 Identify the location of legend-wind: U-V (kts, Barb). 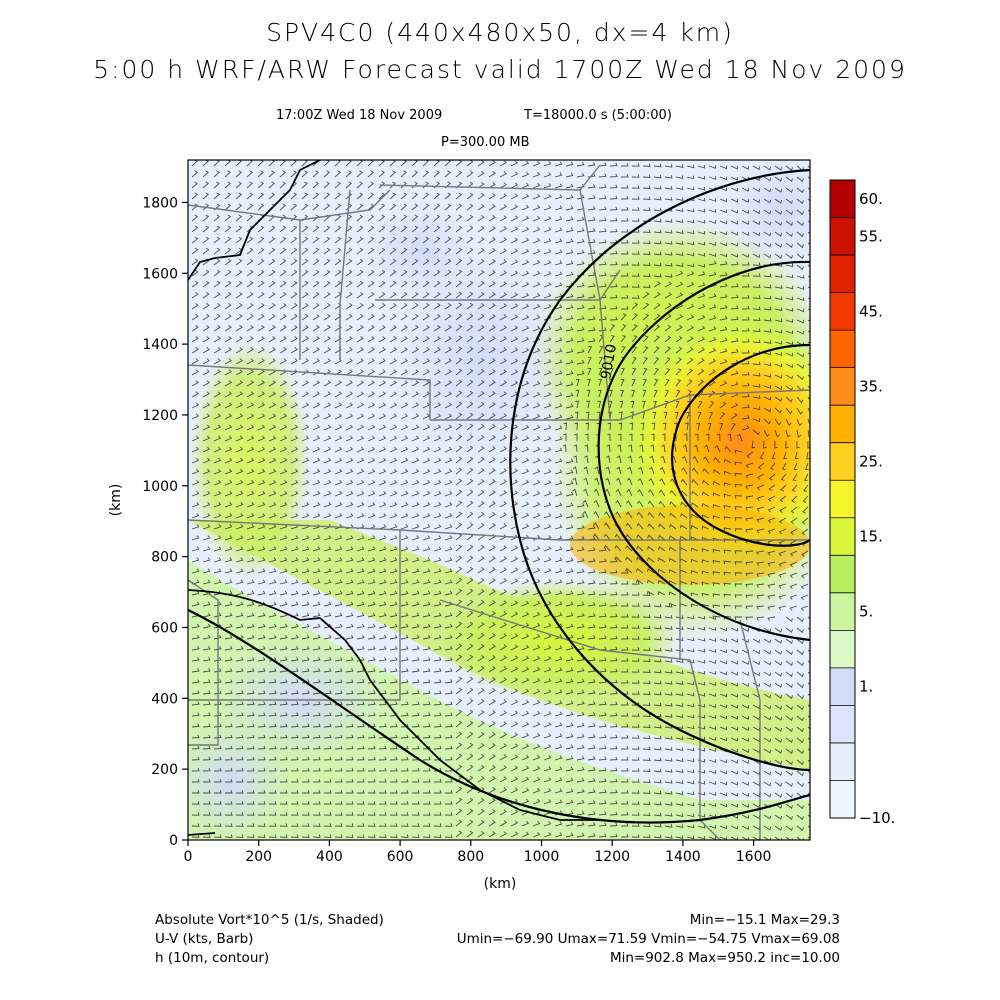
(204, 939).